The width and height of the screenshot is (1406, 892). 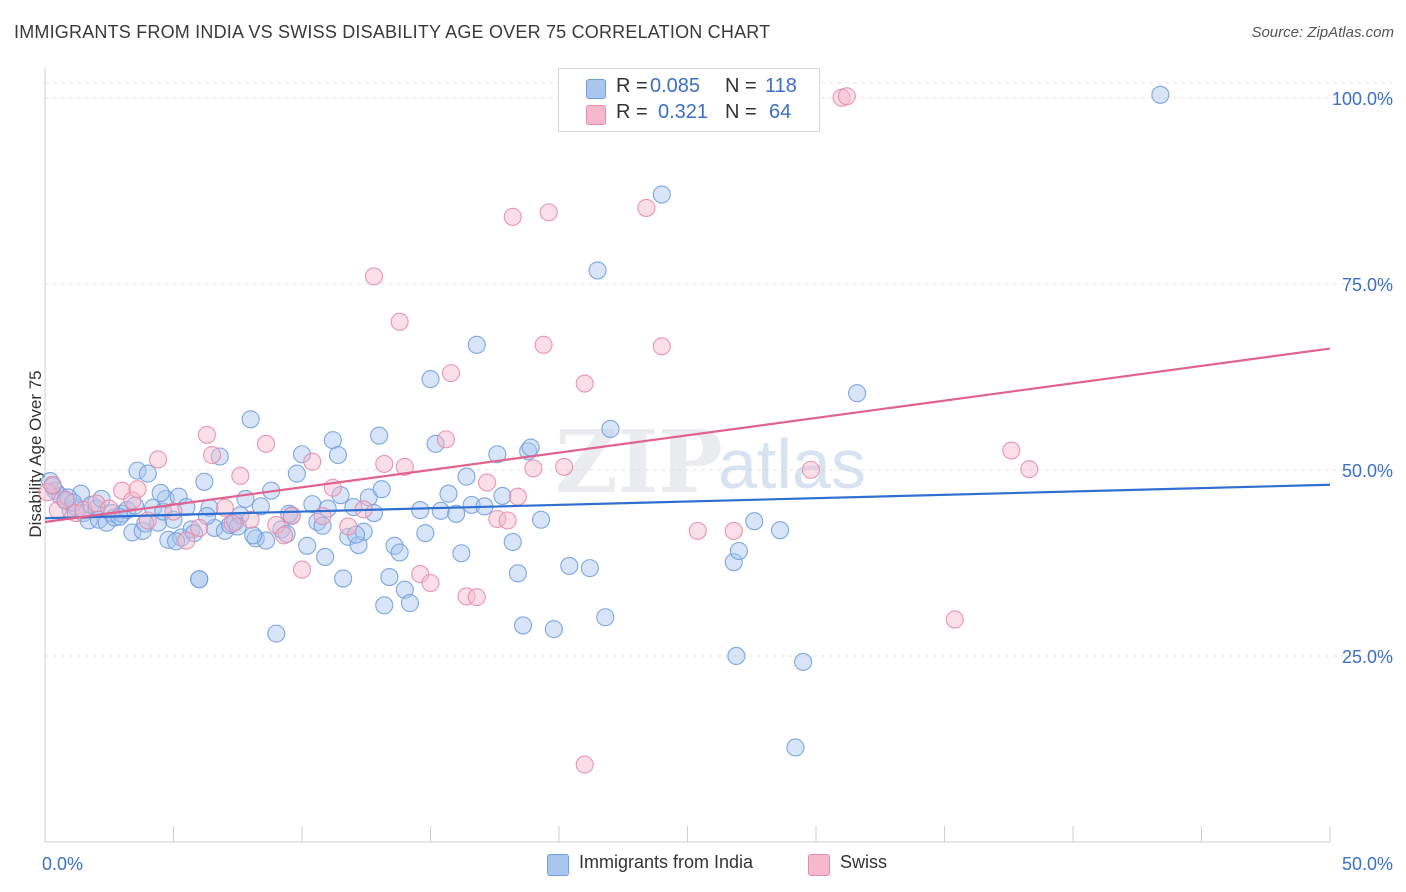 I want to click on legend-swatch-swiss, so click(x=596, y=115).